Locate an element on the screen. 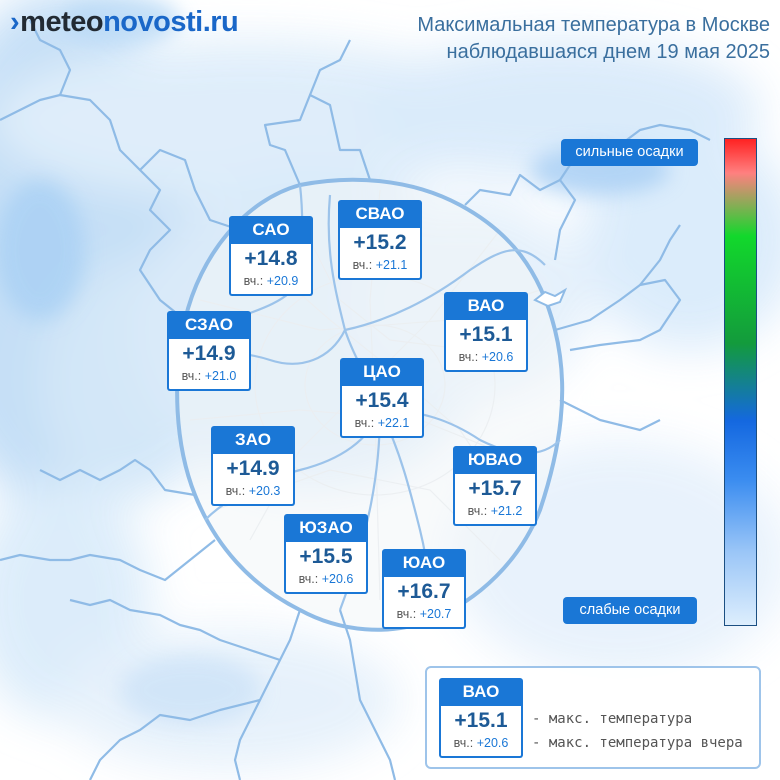 The width and height of the screenshot is (780, 780). district-name: ЮЗАО is located at coordinates (326, 528).